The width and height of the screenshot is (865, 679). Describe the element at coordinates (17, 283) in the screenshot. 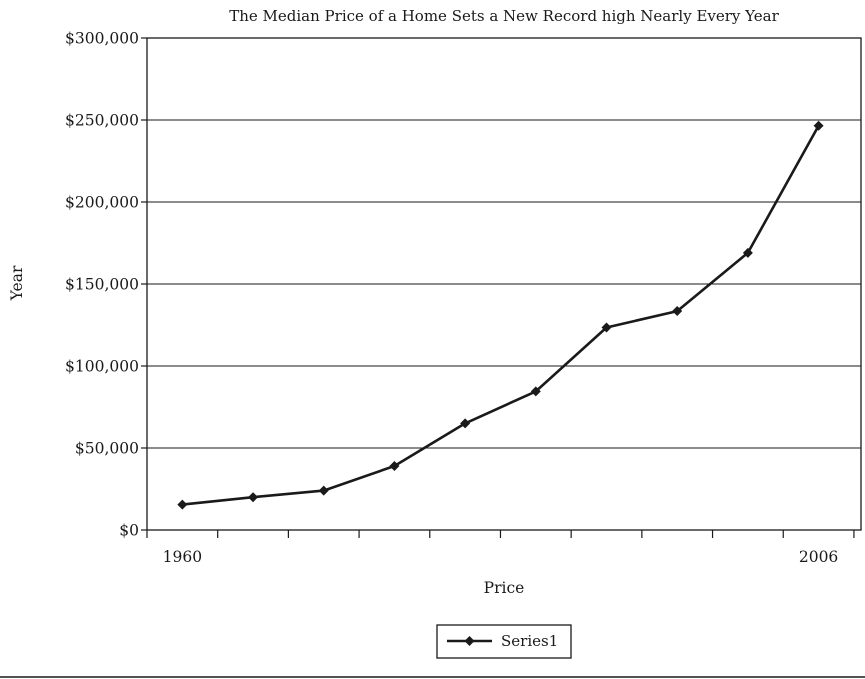

I see `y-axis-label: Year` at that location.